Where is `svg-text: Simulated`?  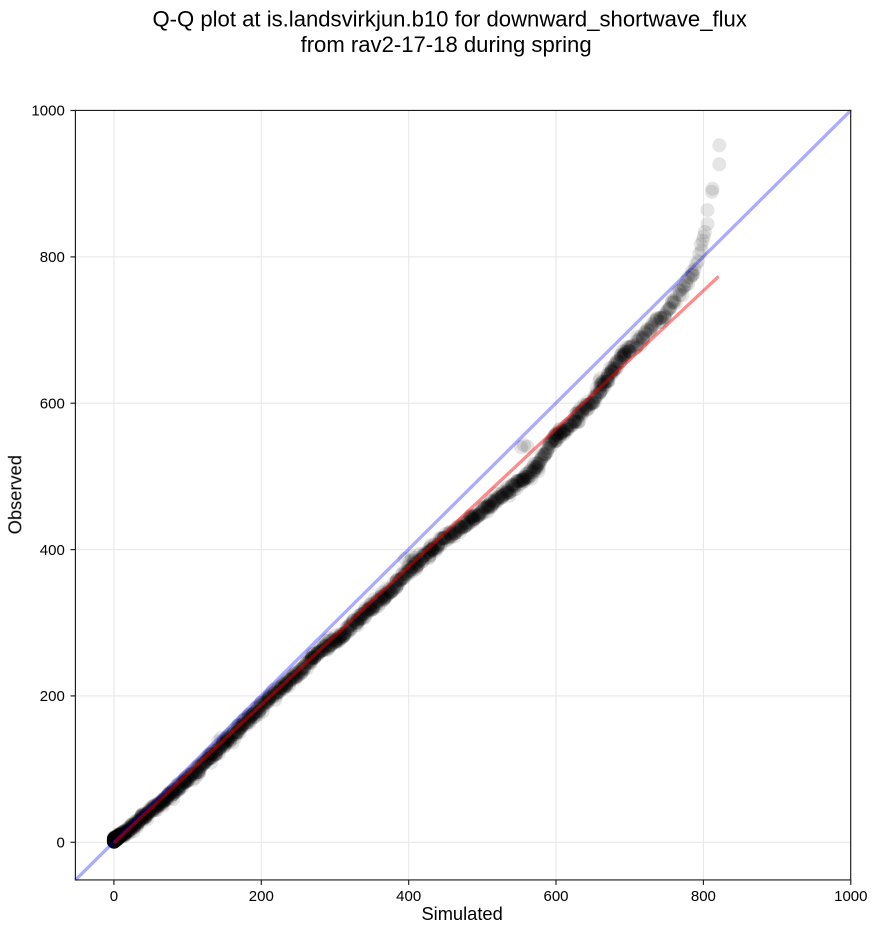
svg-text: Simulated is located at coordinates (461, 913).